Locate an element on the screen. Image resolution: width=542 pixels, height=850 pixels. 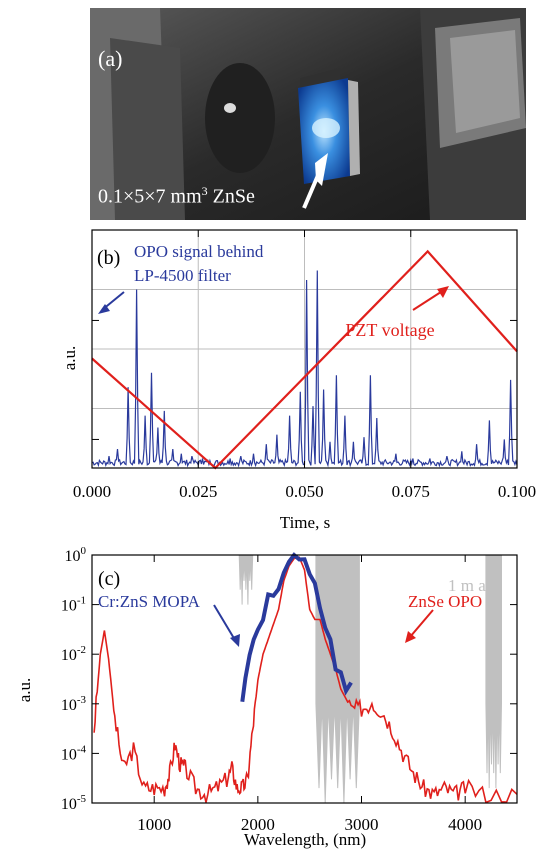
znse-arrow-shaft is located at coordinates (421, 623).